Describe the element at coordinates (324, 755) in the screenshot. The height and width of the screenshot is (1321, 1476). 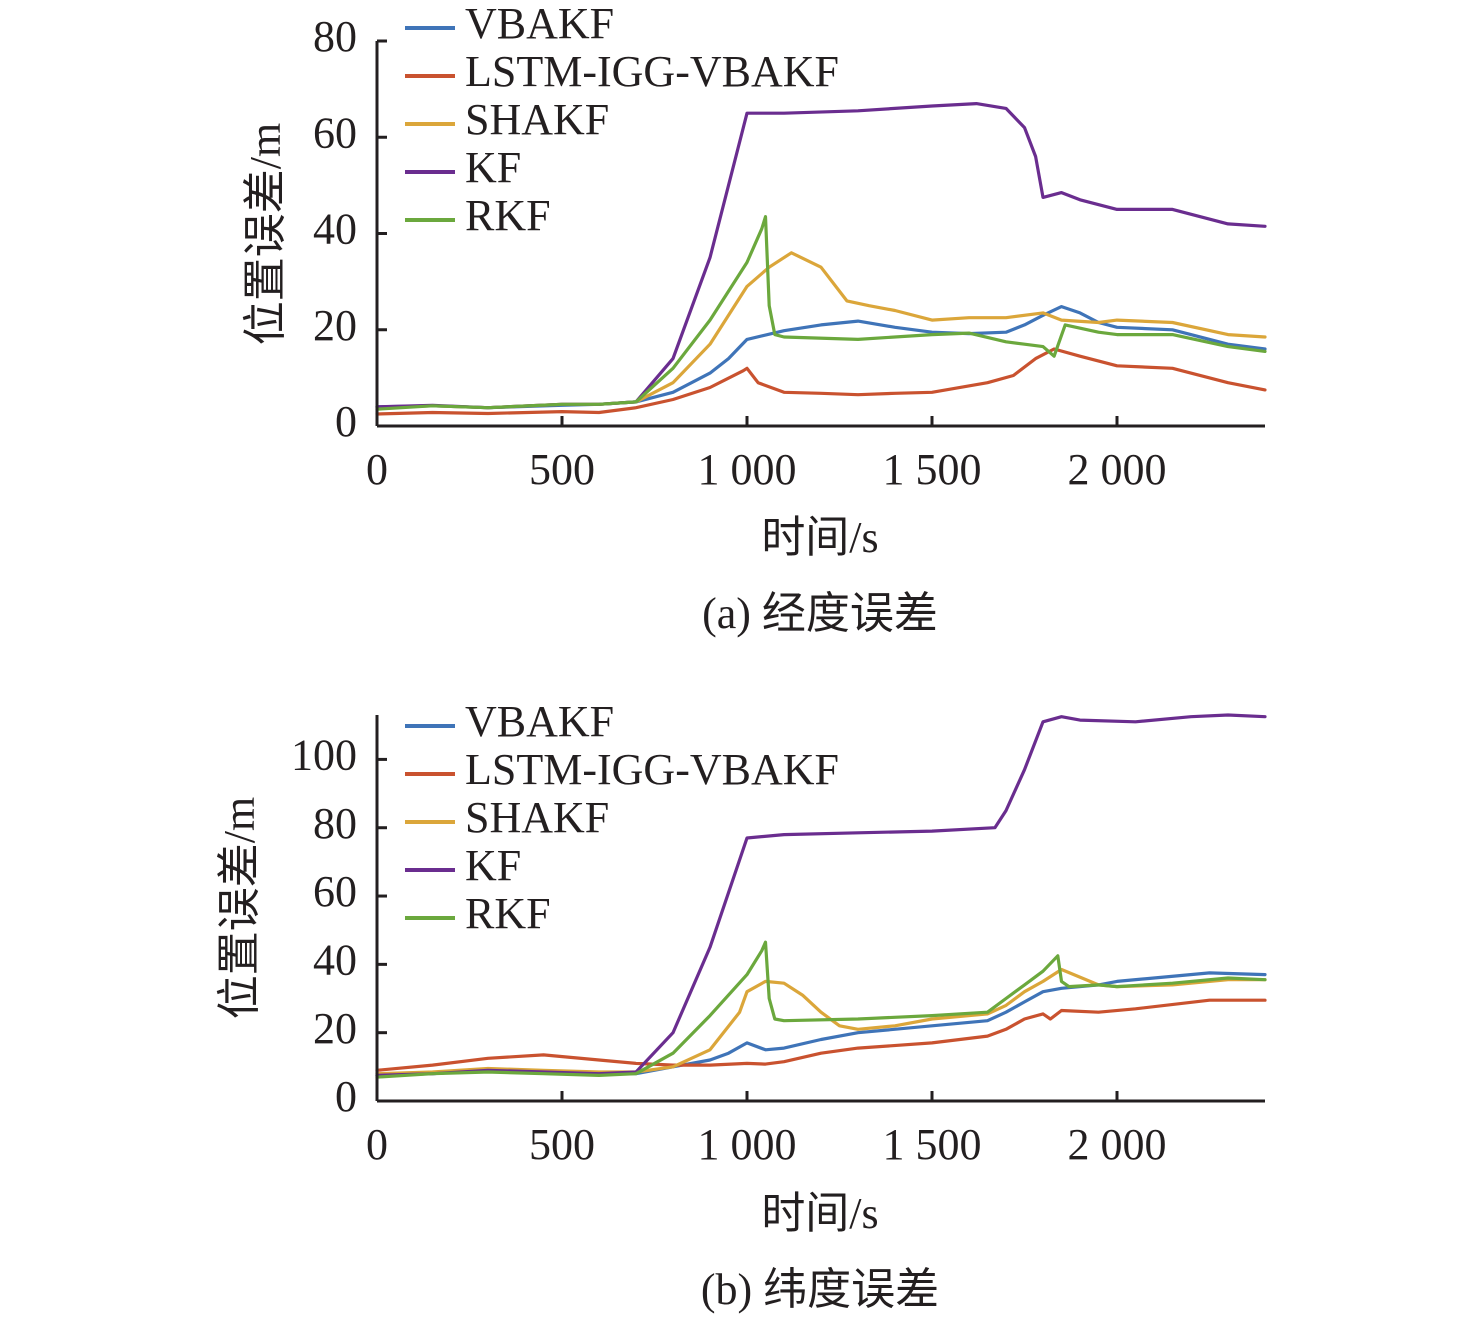
I see `y-tick-label: 100` at that location.